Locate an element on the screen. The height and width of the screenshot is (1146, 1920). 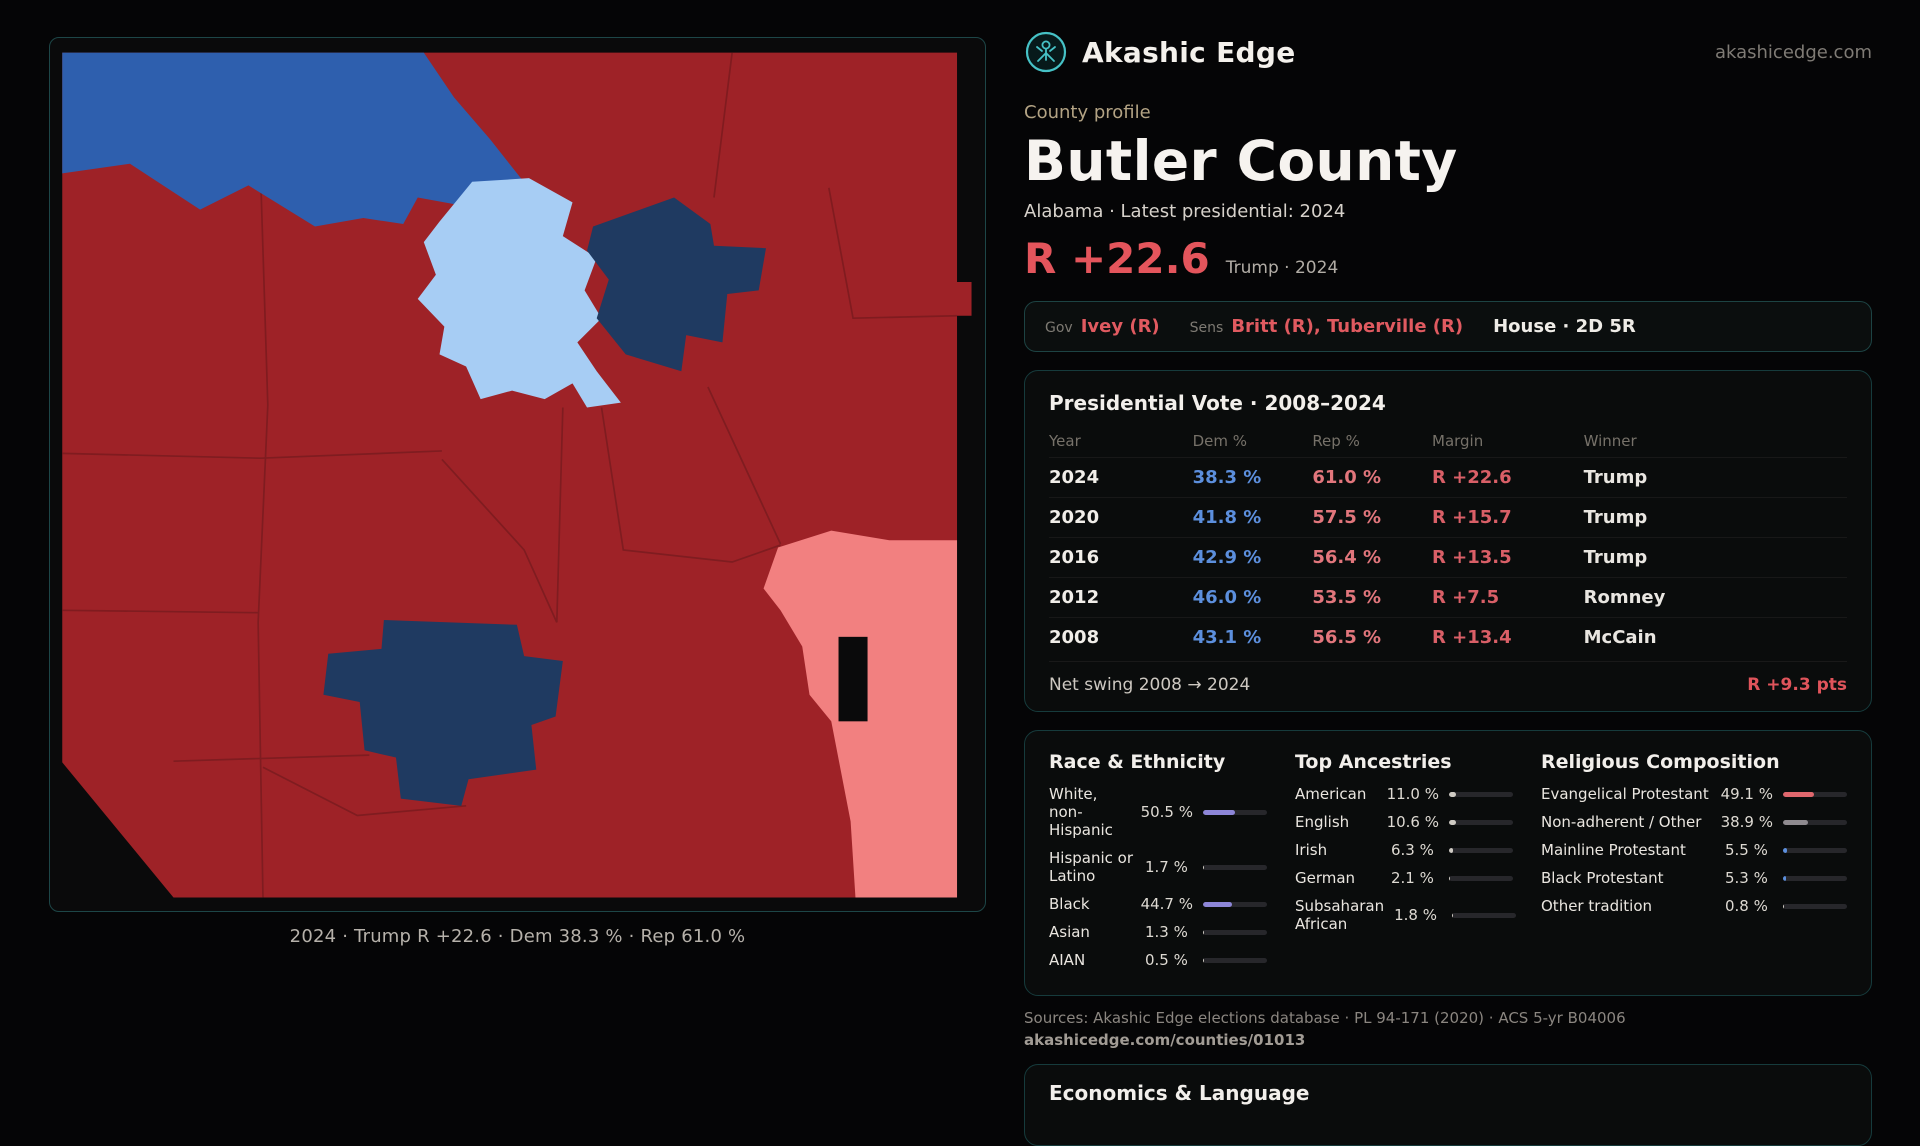
demo-label: Black is located at coordinates (1090, 904).